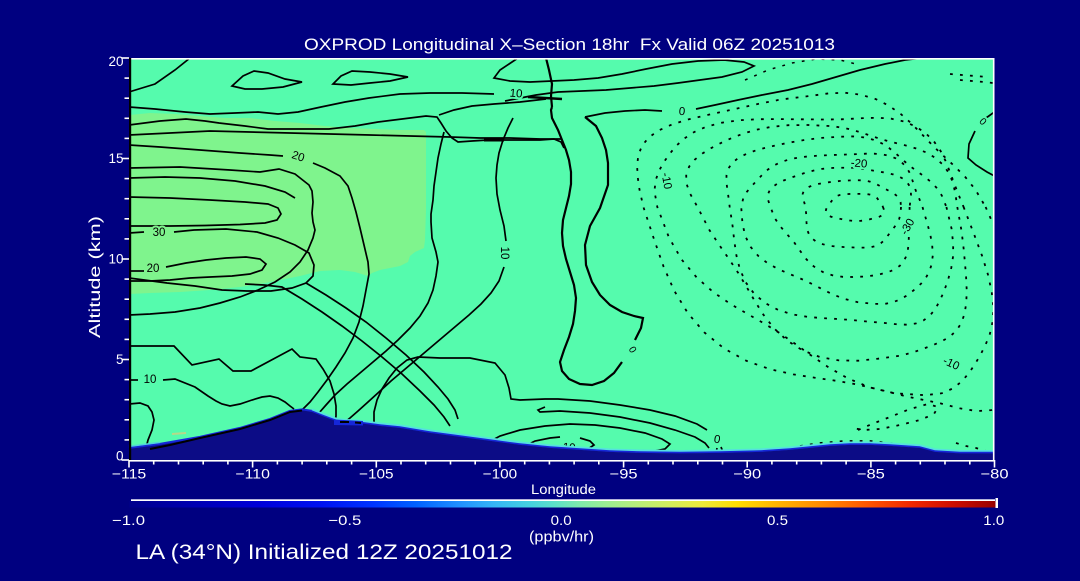 This screenshot has width=1080, height=581. I want to click on svg-text: −80, so click(995, 474).